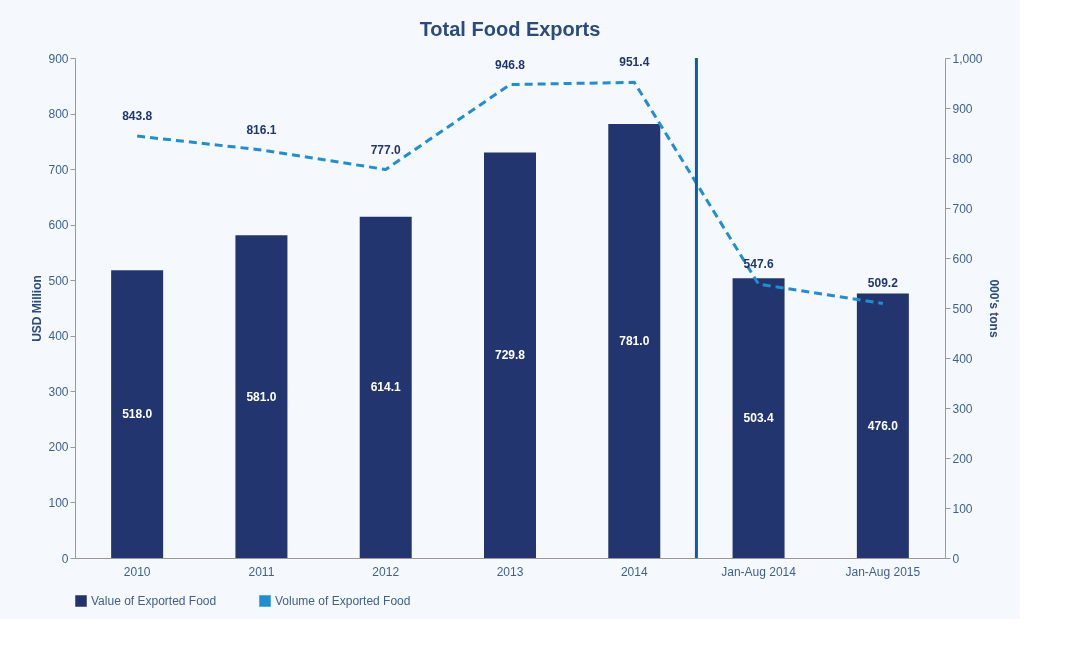 This screenshot has height=663, width=1077. What do you see at coordinates (58, 169) in the screenshot?
I see `y-tick-label: 700` at bounding box center [58, 169].